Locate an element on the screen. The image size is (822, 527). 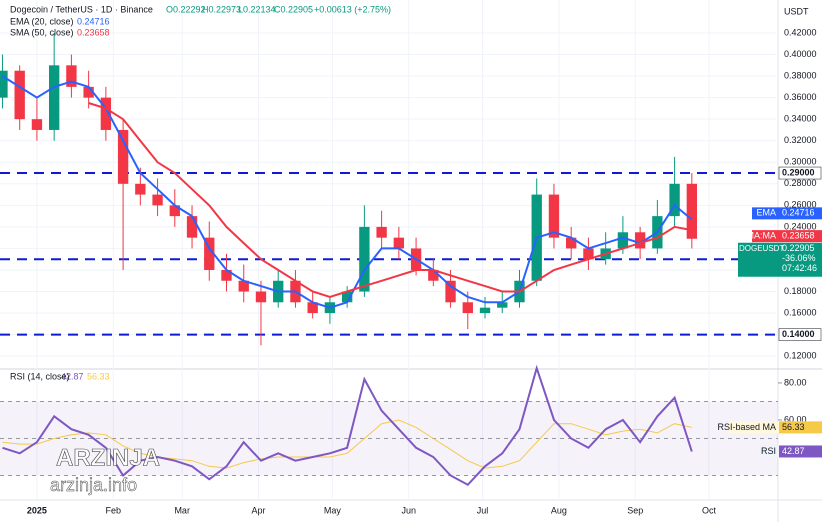
x-tick-label: Jul is located at coordinates (483, 510).